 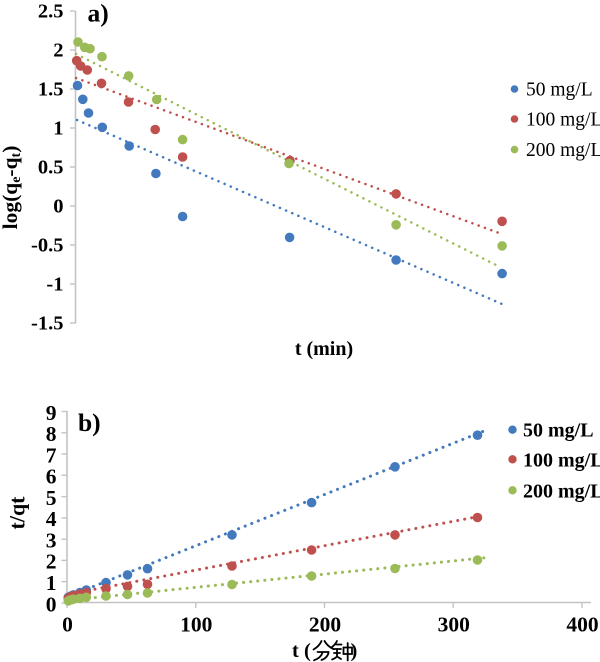 I want to click on svg-text: 200, so click(x=325, y=625).